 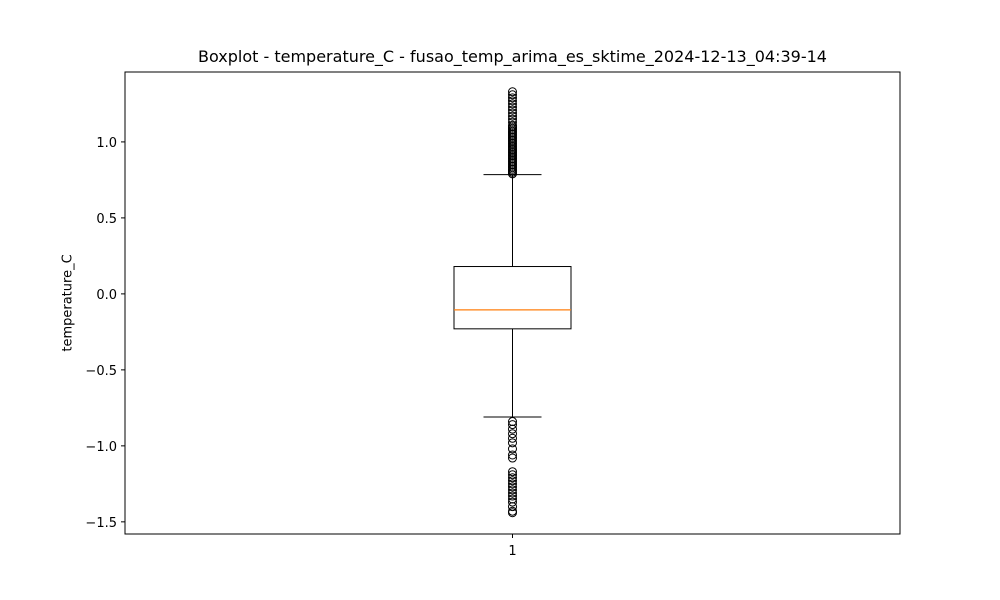 What do you see at coordinates (105, 333) in the screenshot?
I see `y-axis-ticks: −1.5 −1.0 −0.5 0.0 0.5 1.0` at bounding box center [105, 333].